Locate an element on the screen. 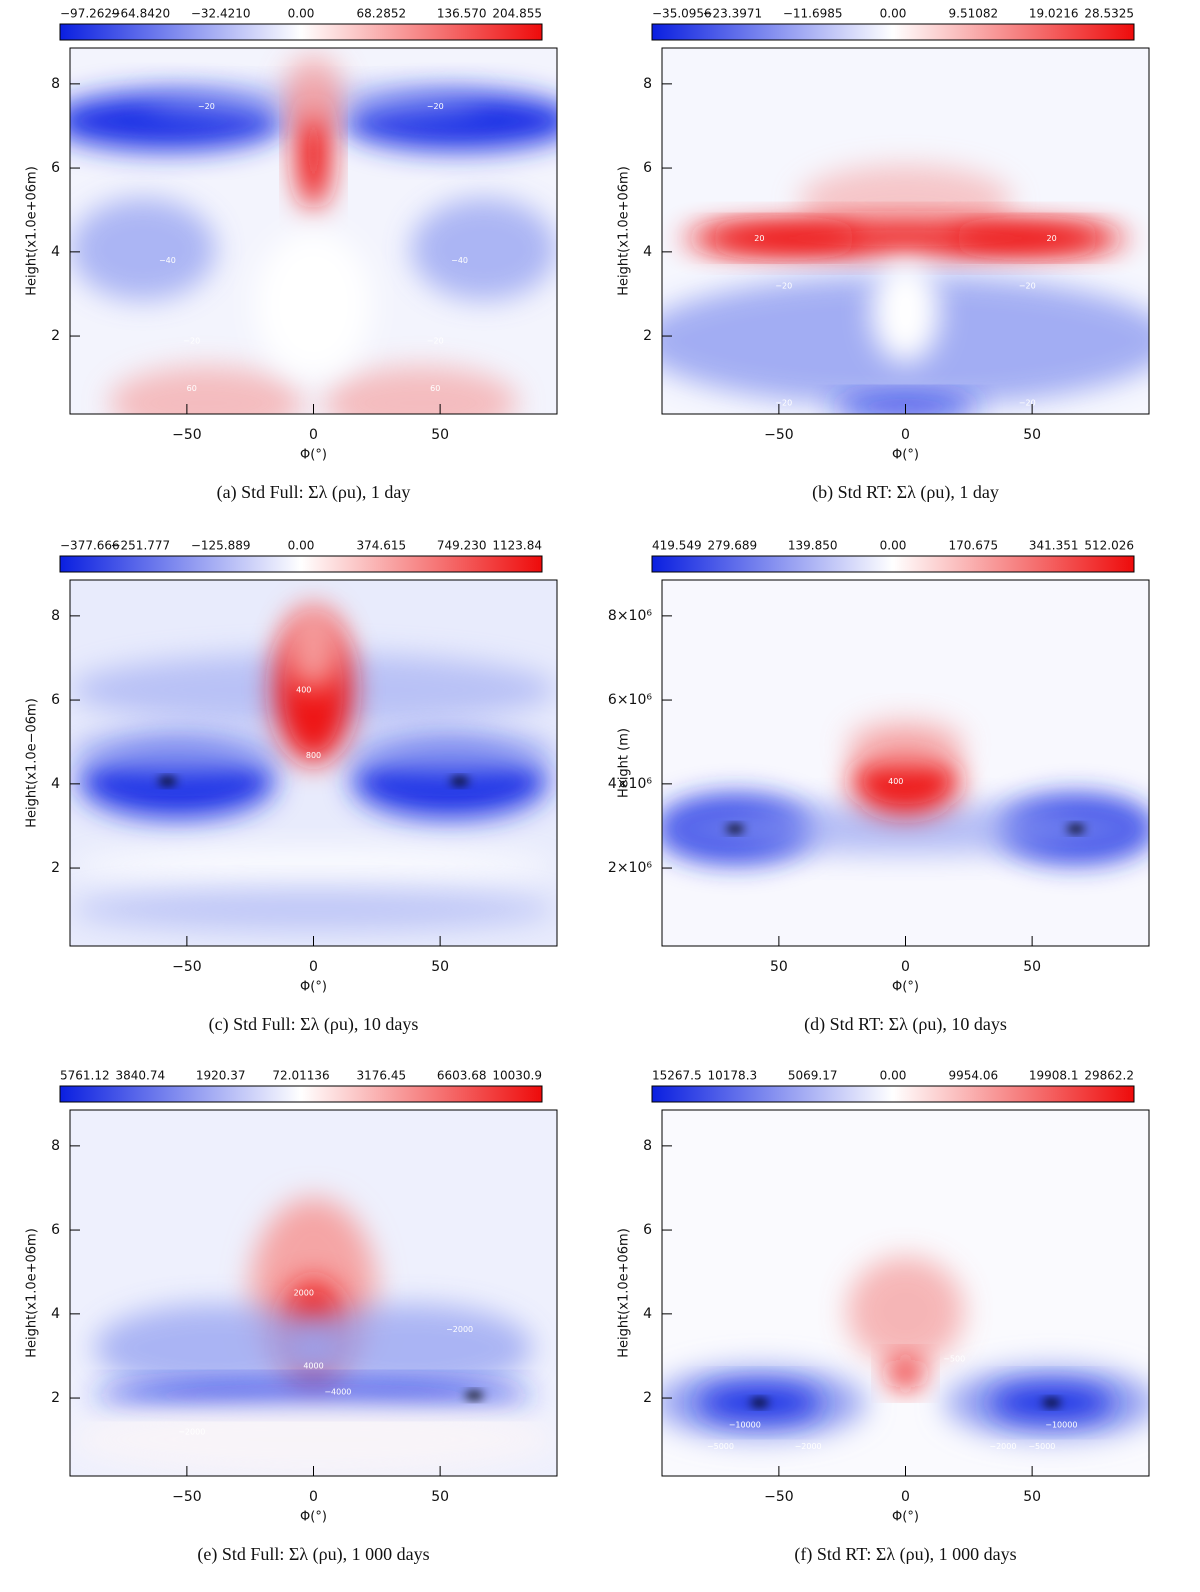 The image size is (1200, 1592). contour-label: −4000 is located at coordinates (337, 1391).